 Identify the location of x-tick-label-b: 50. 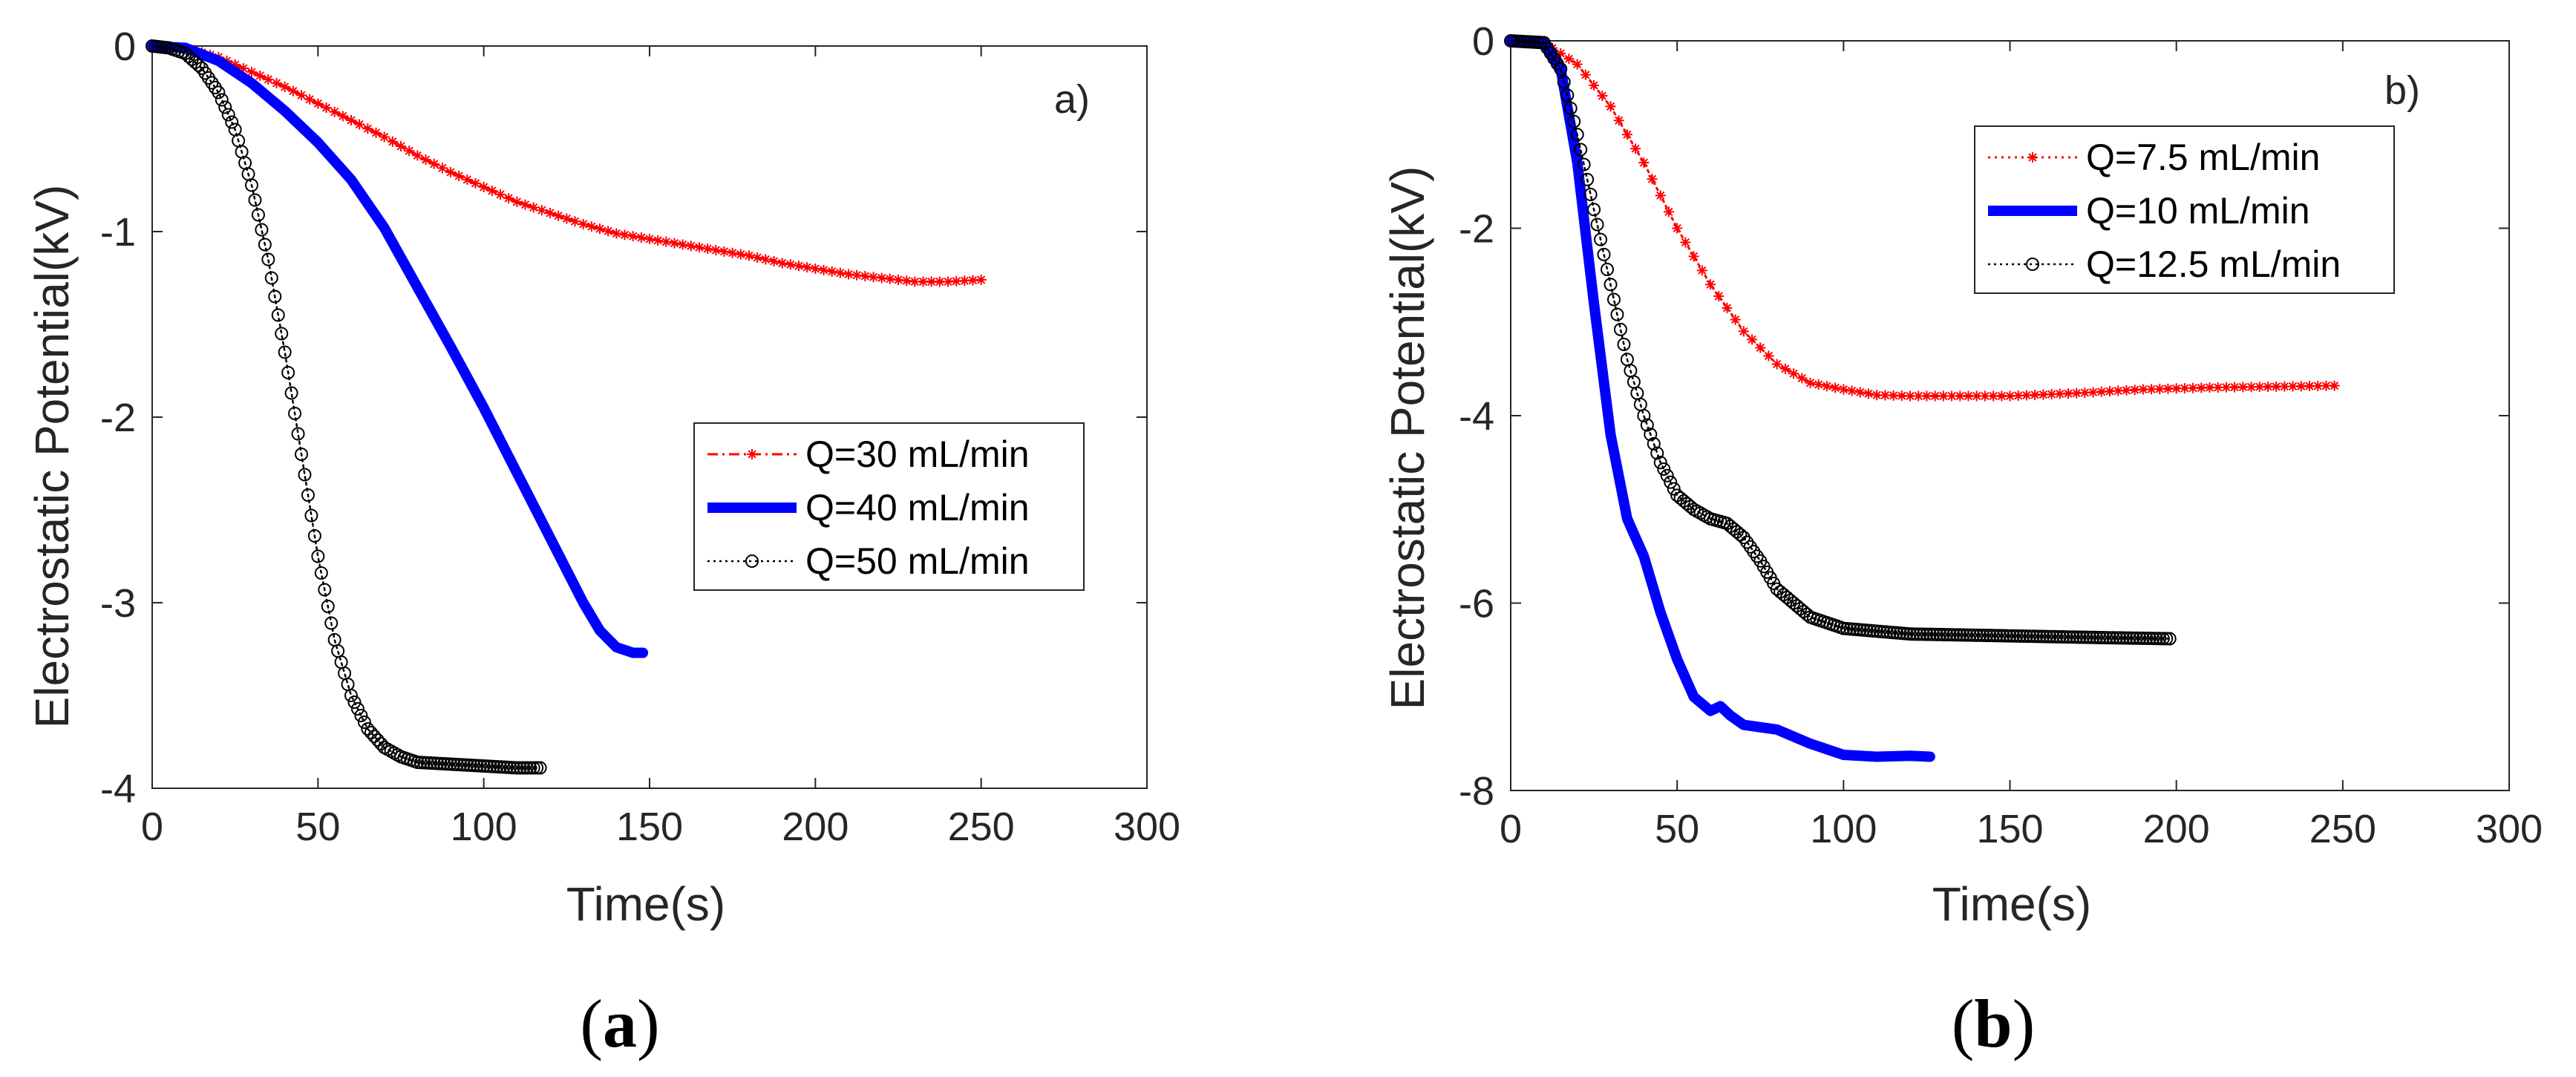
(1677, 829).